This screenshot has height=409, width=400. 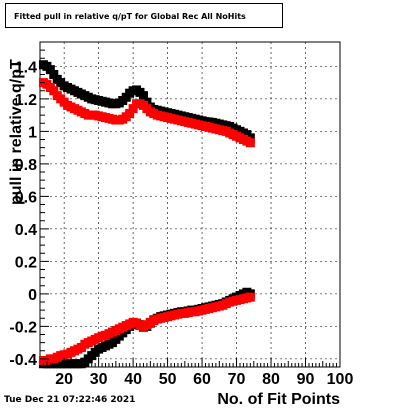 What do you see at coordinates (32, 132) in the screenshot?
I see `y-tick-label: 1` at bounding box center [32, 132].